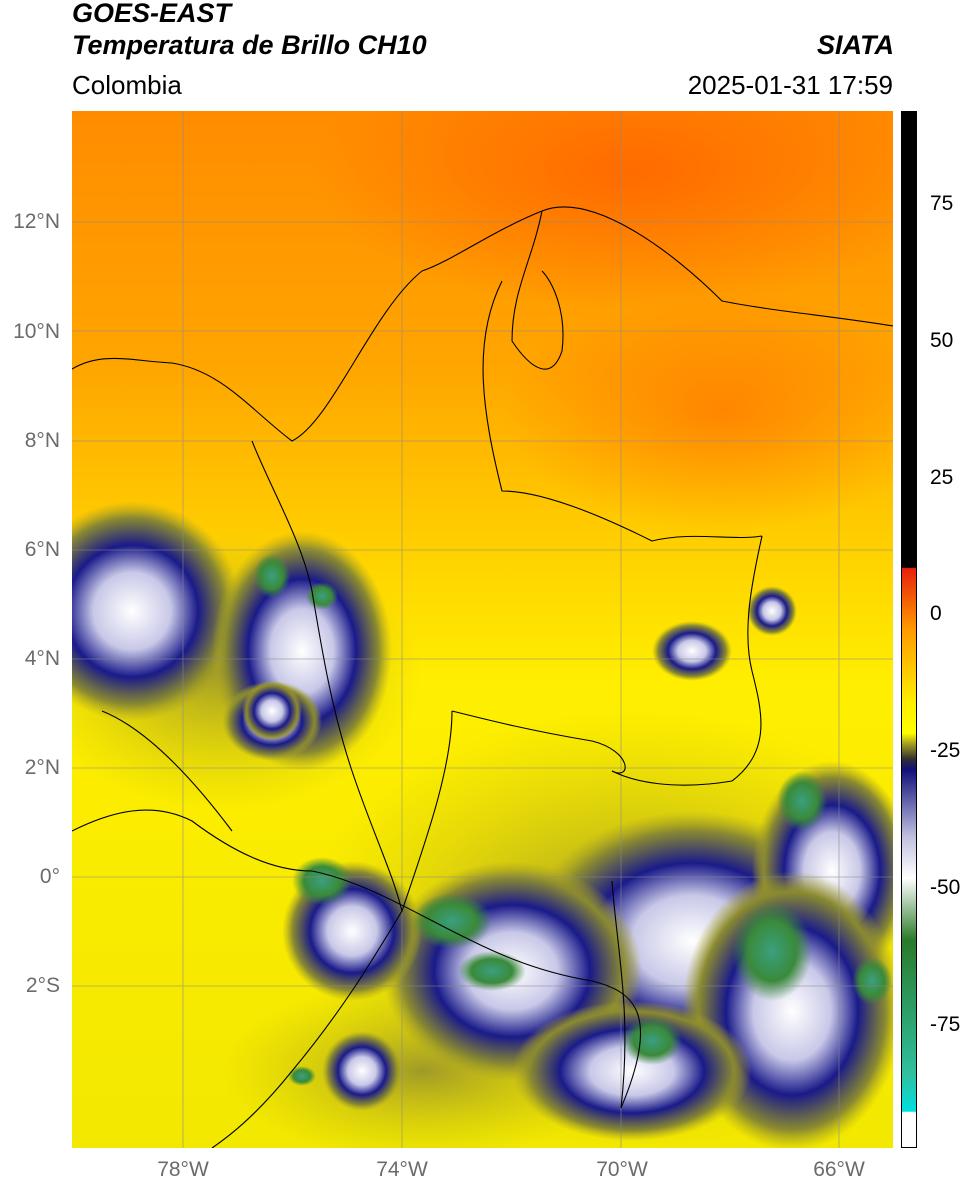  What do you see at coordinates (945, 887) in the screenshot?
I see `colorbar-label-m50: -50` at bounding box center [945, 887].